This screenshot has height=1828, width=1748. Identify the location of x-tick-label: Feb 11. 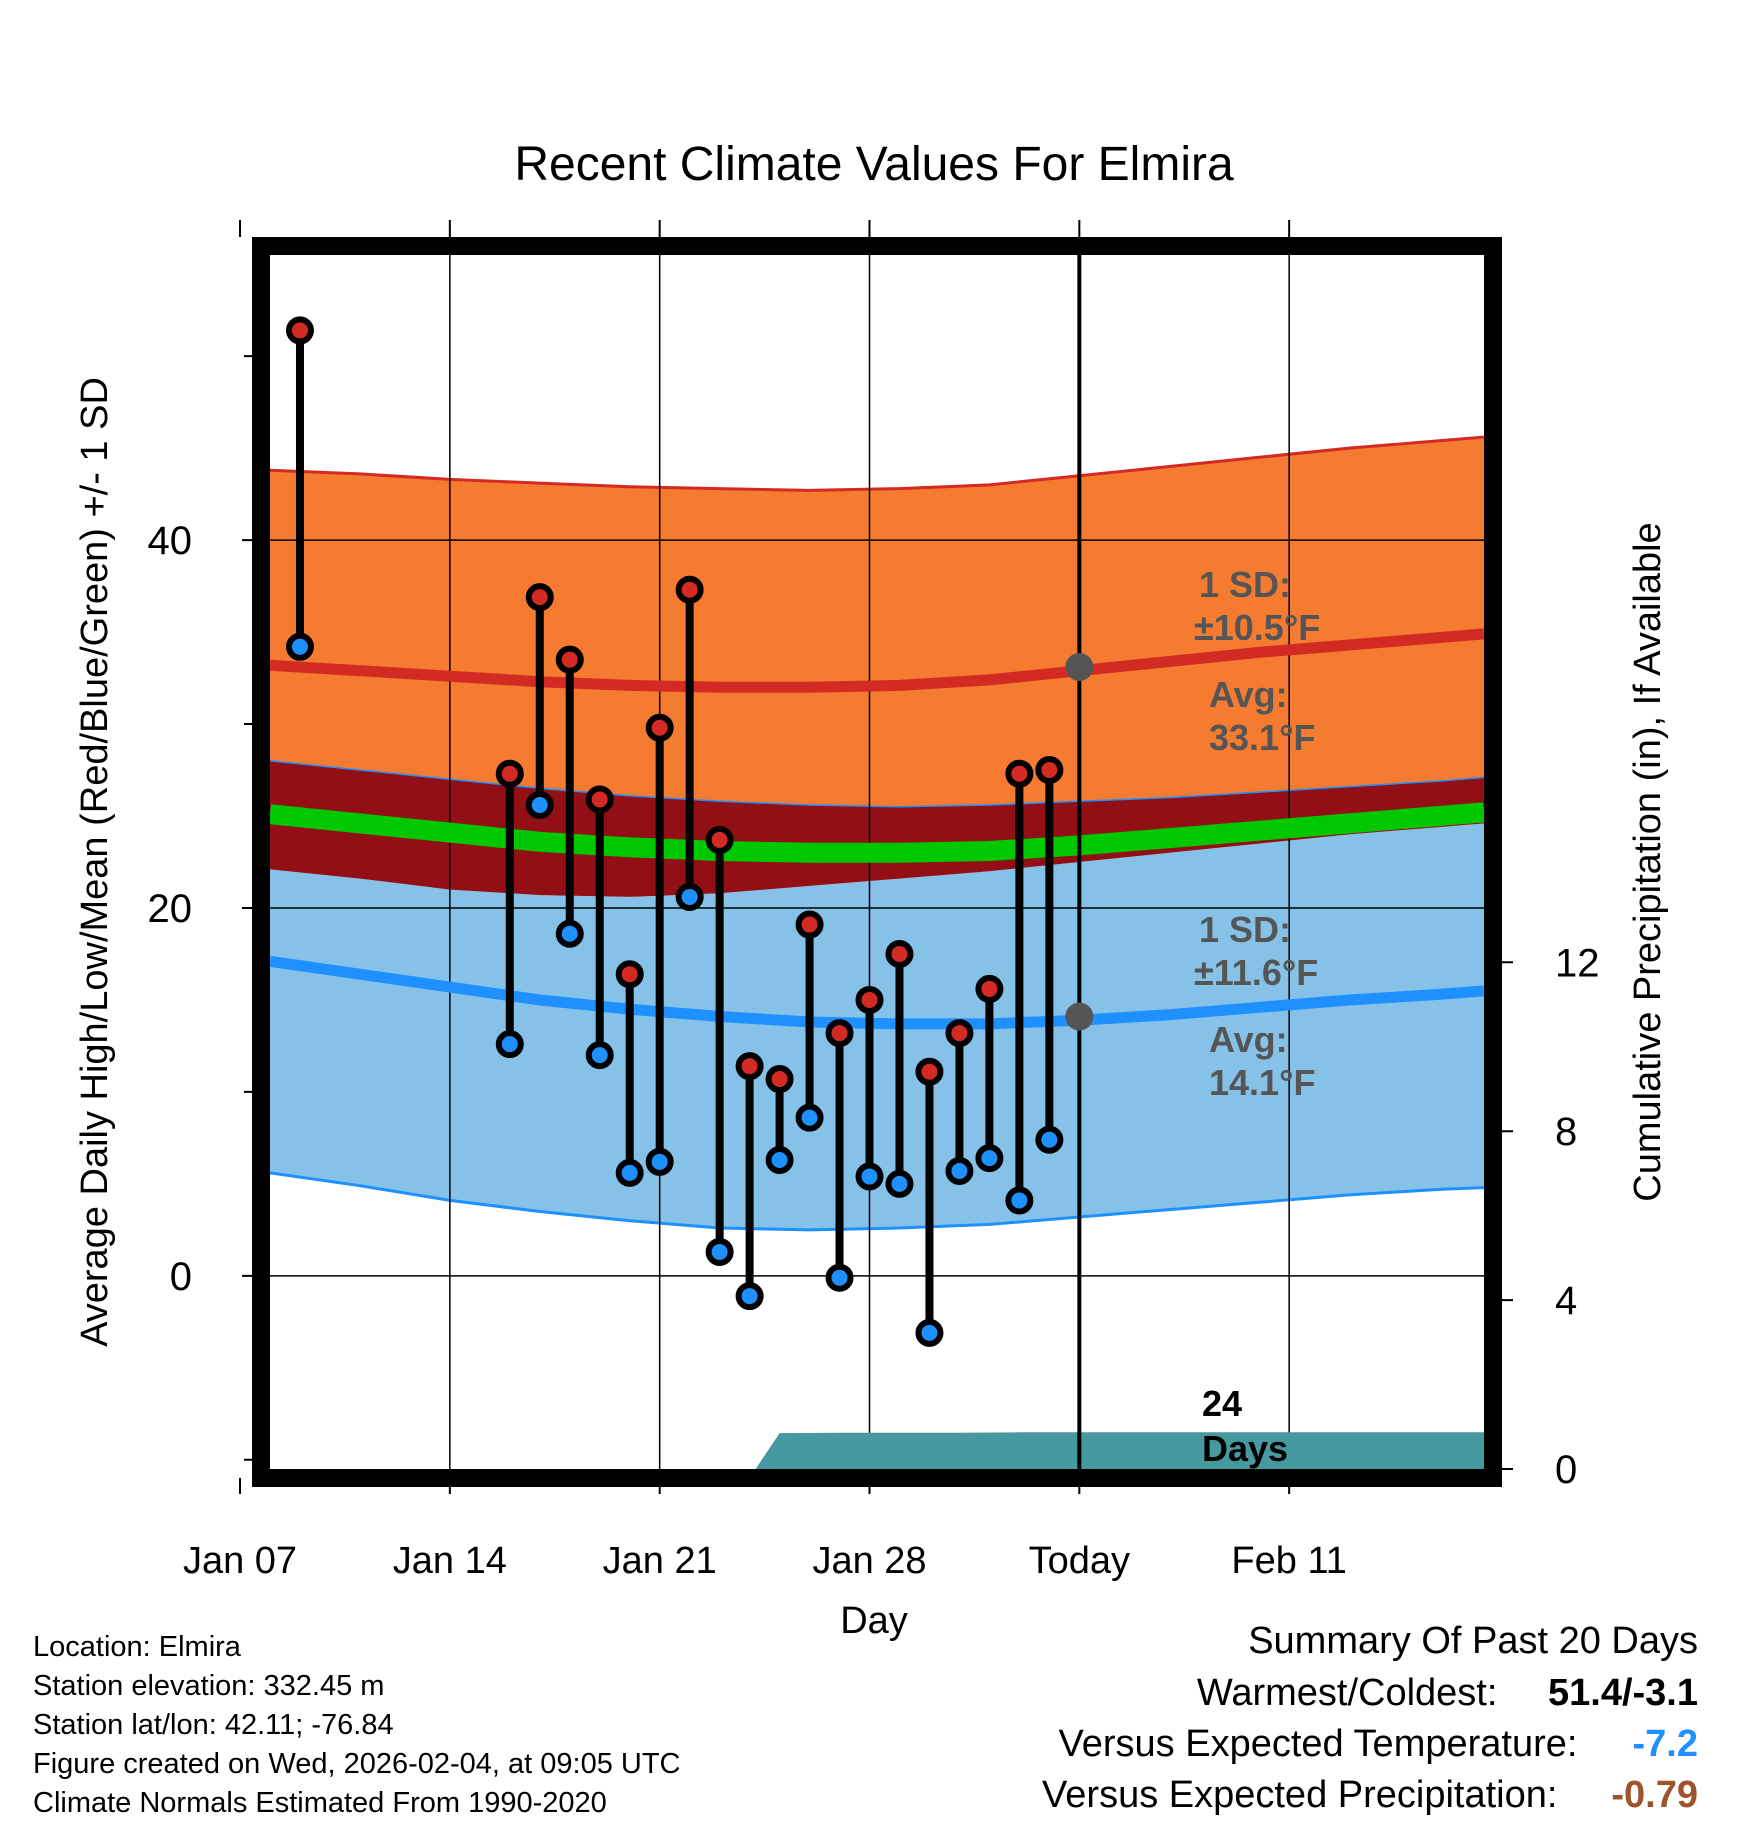
(1288, 1561).